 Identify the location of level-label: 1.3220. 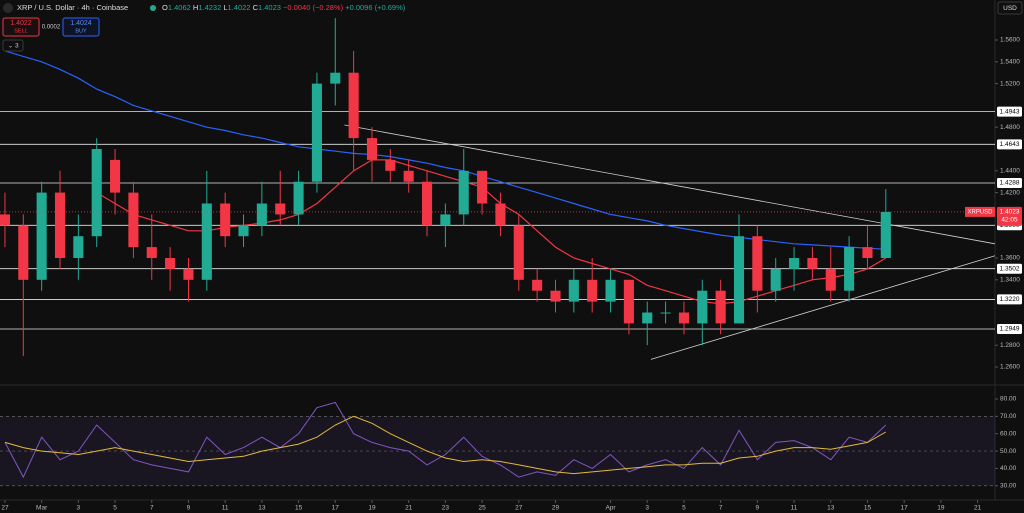
(1010, 299).